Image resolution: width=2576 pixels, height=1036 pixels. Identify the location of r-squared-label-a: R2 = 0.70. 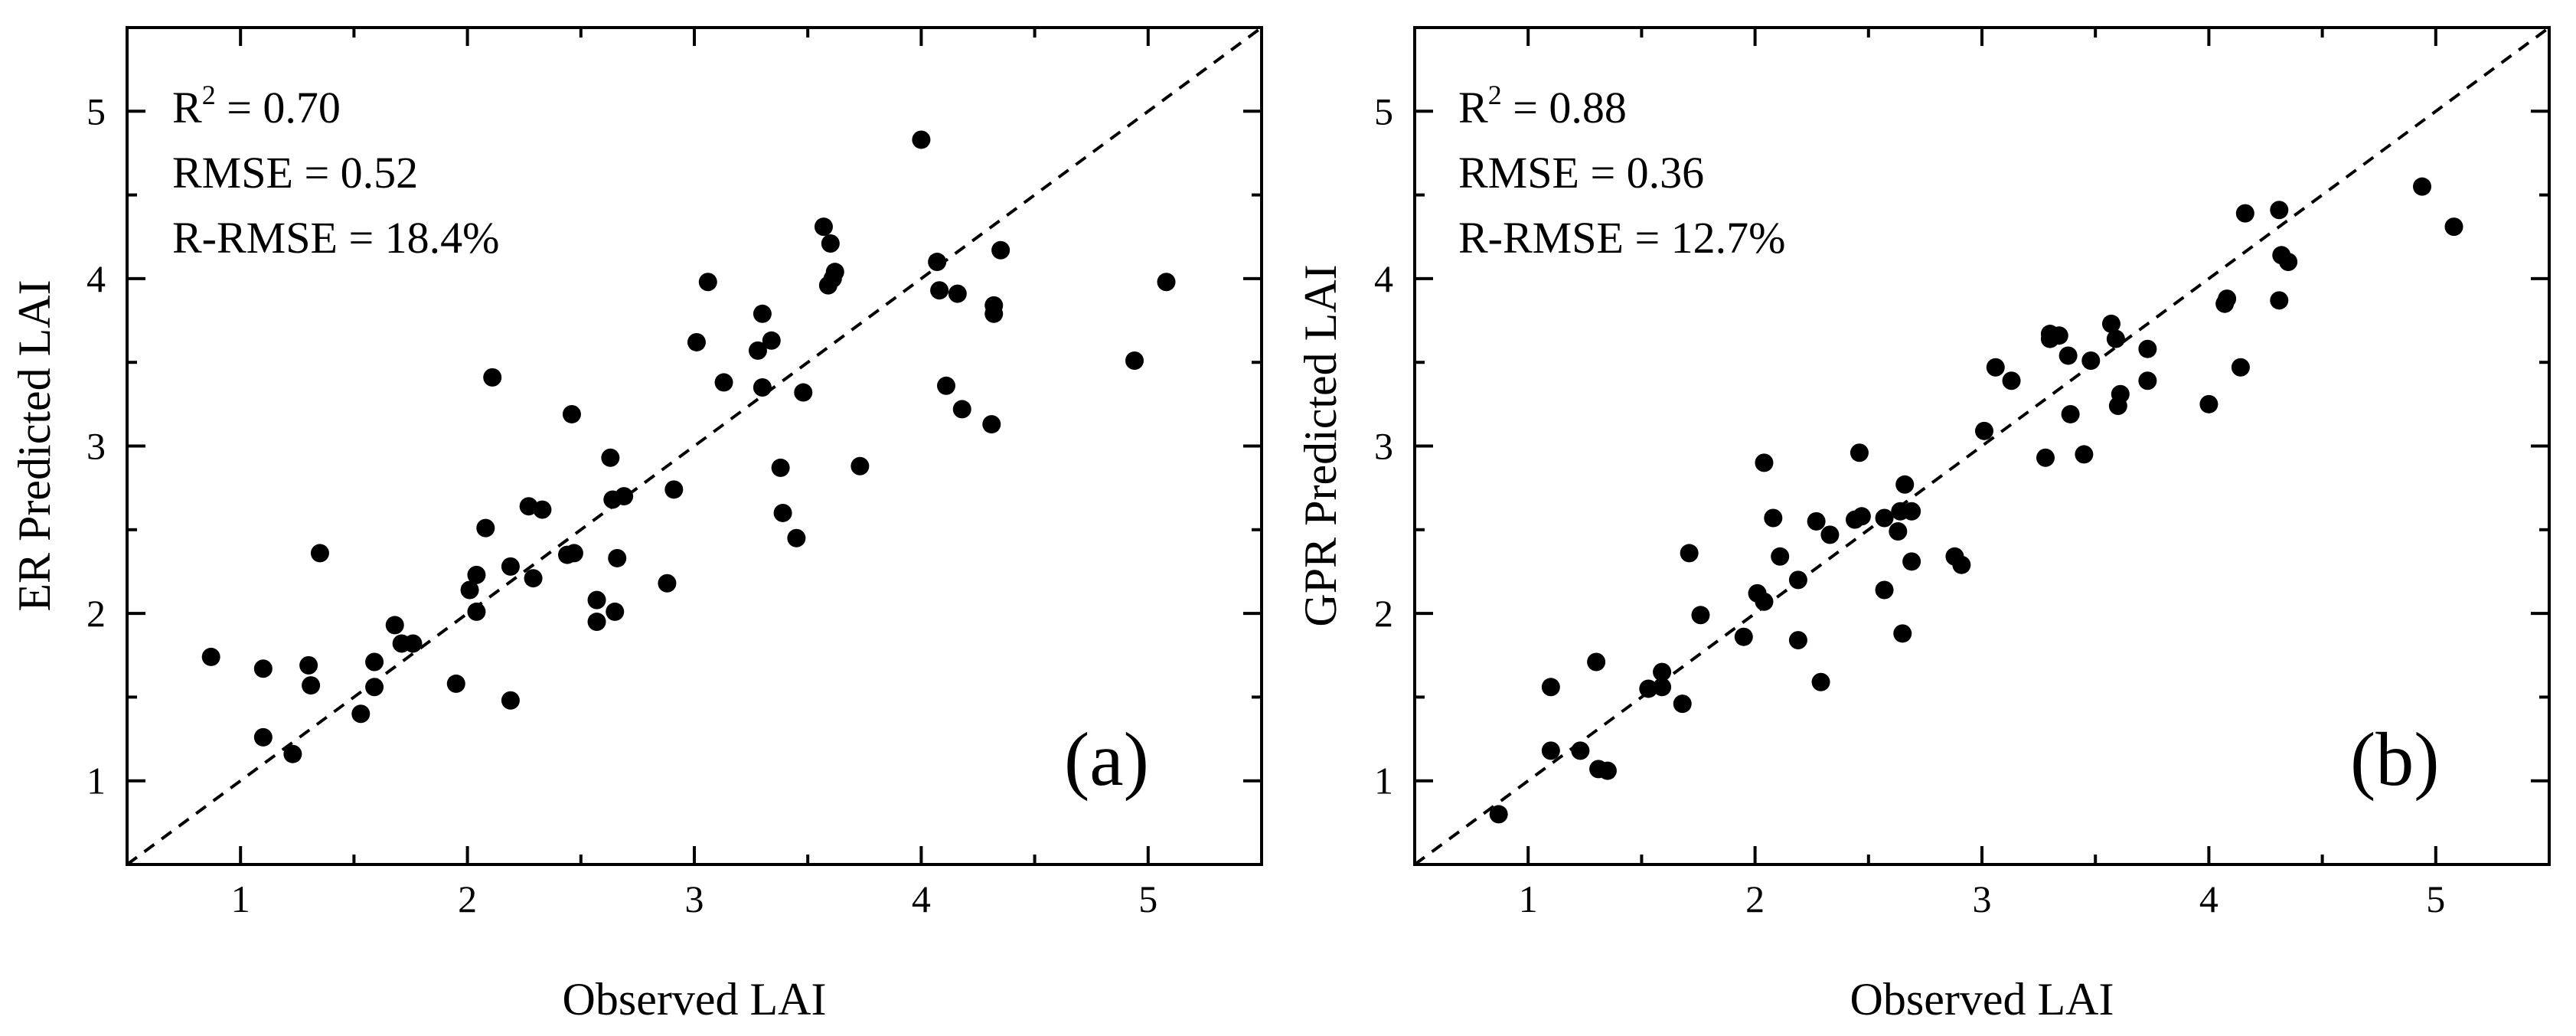
(256, 106).